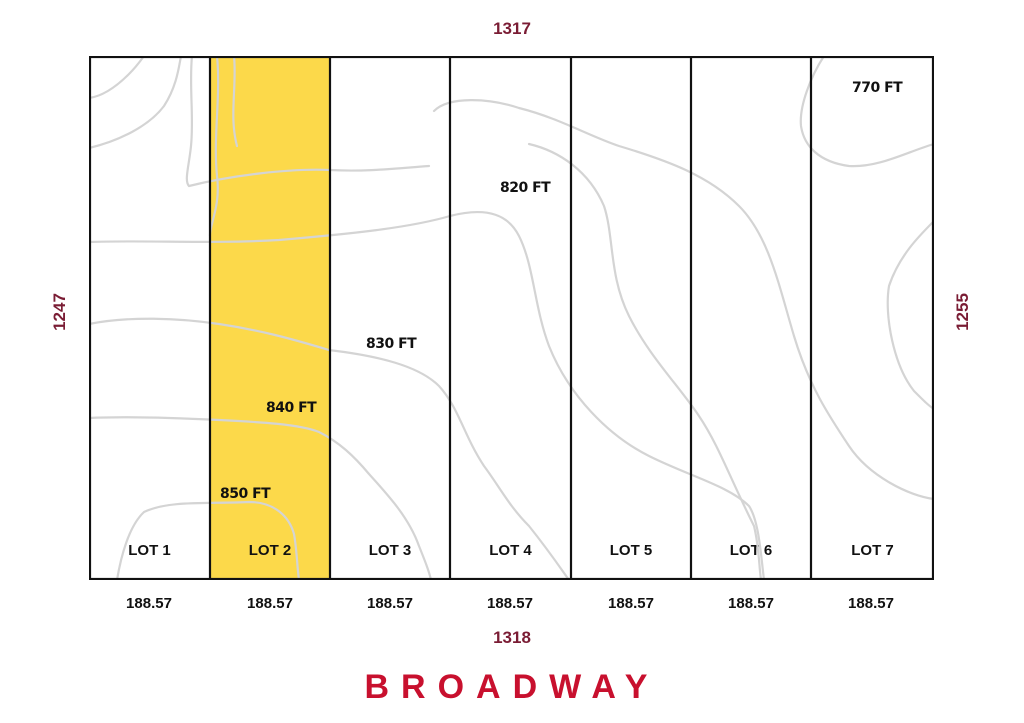 This screenshot has width=1024, height=723. What do you see at coordinates (291, 408) in the screenshot?
I see `contour-label-840: 840 FT` at bounding box center [291, 408].